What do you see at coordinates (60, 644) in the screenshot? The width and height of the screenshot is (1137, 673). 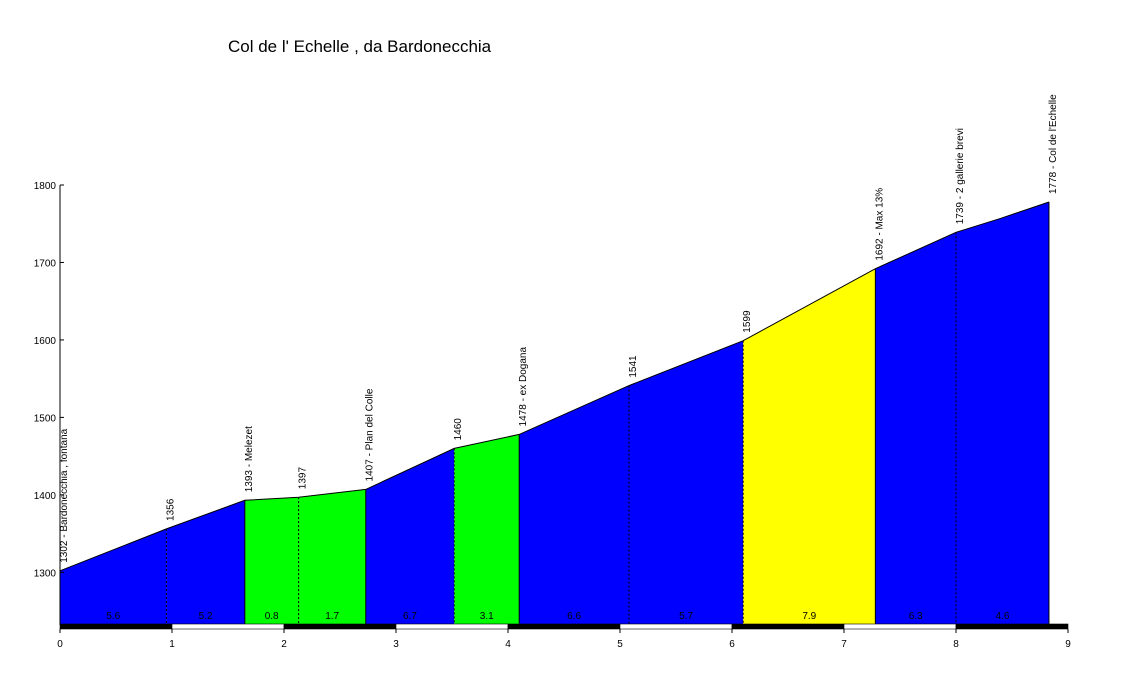 I see `x-tick-label: 0` at bounding box center [60, 644].